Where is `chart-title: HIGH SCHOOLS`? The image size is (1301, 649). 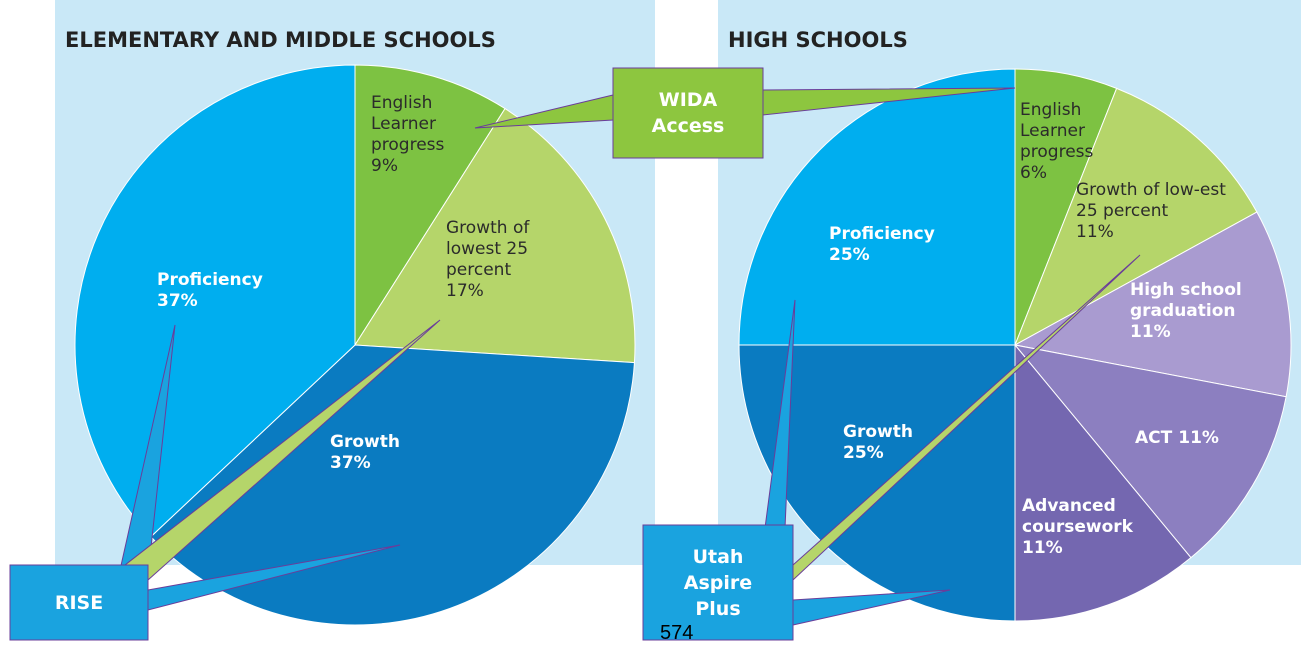 chart-title: HIGH SCHOOLS is located at coordinates (818, 40).